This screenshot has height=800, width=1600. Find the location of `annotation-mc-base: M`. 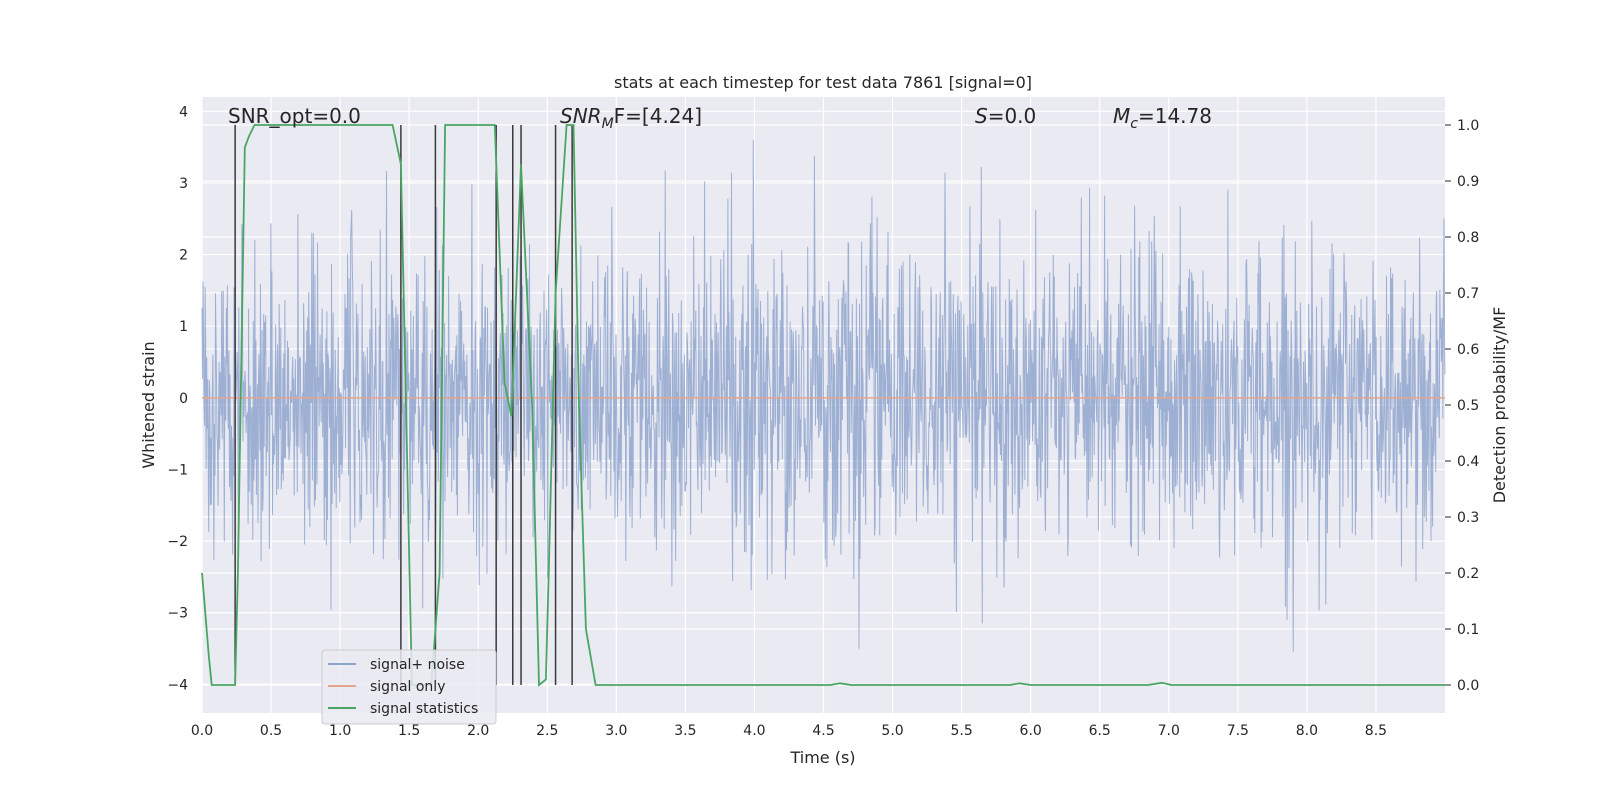

annotation-mc-base: M is located at coordinates (1121, 116).